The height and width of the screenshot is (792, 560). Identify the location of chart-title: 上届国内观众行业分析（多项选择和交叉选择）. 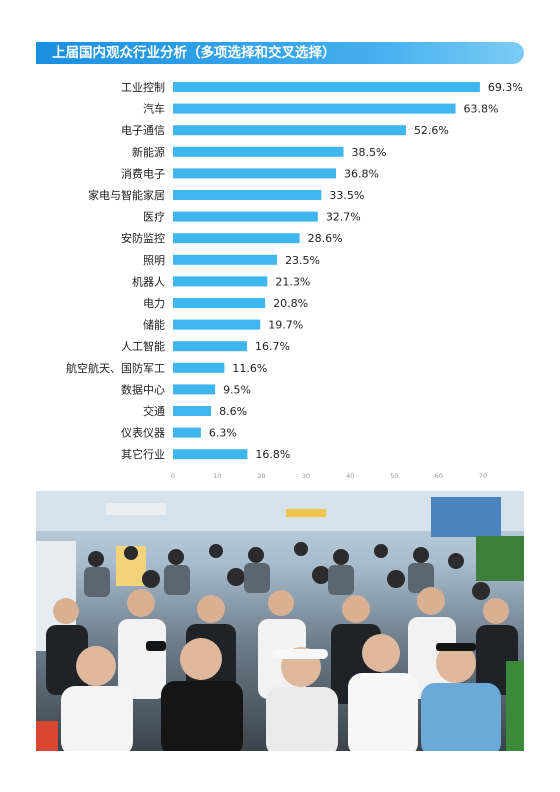
(194, 53).